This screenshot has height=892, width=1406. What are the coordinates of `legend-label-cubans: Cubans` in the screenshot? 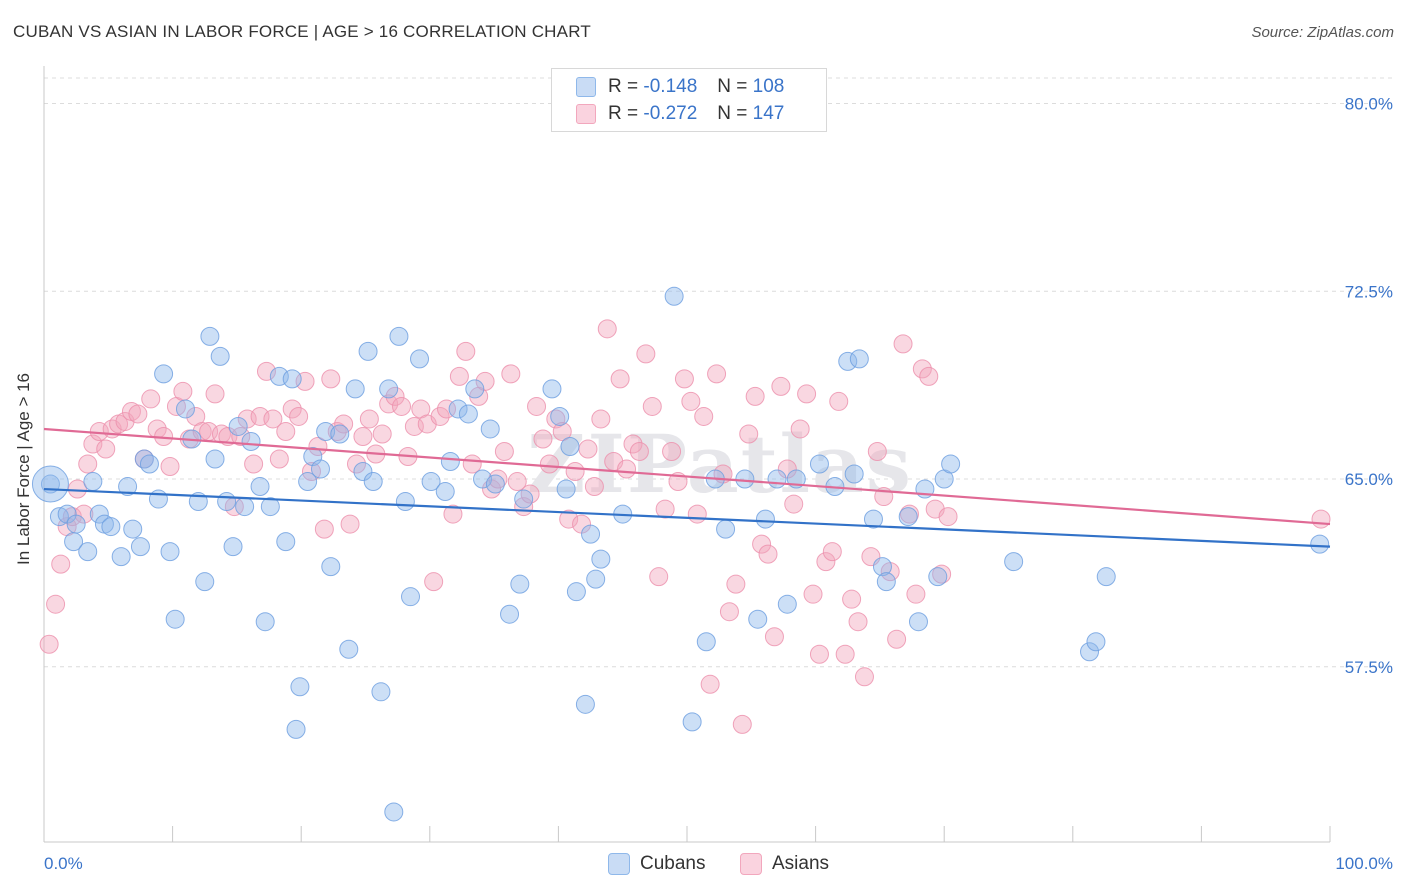 It's located at (673, 863).